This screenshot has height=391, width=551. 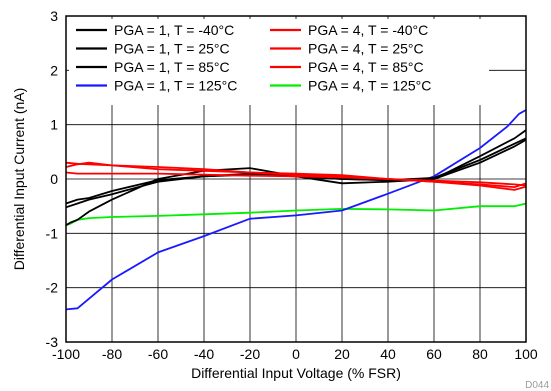 I want to click on x-axis-title: Differential Input Voltage (% FSR), so click(x=296, y=373).